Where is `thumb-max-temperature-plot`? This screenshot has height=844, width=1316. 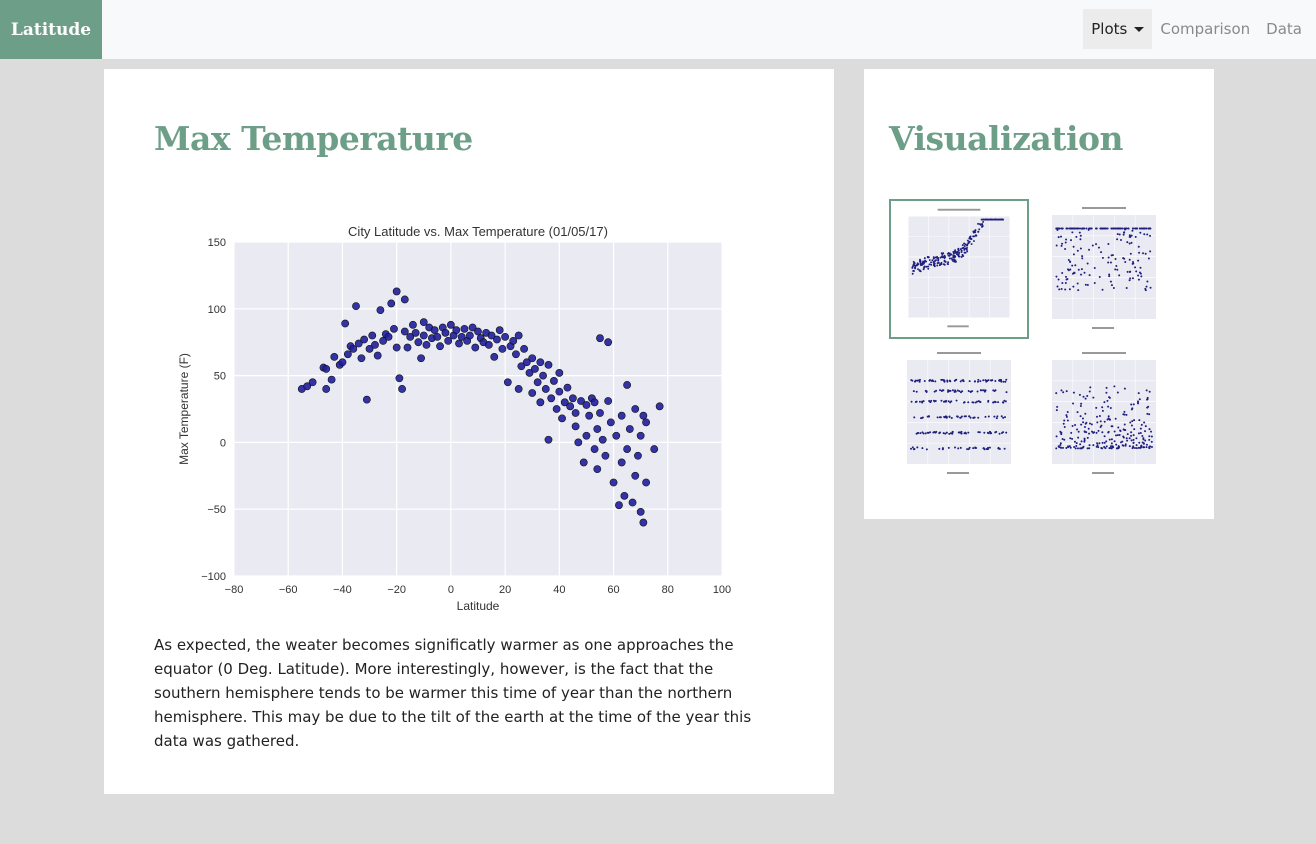 thumb-max-temperature-plot is located at coordinates (959, 268).